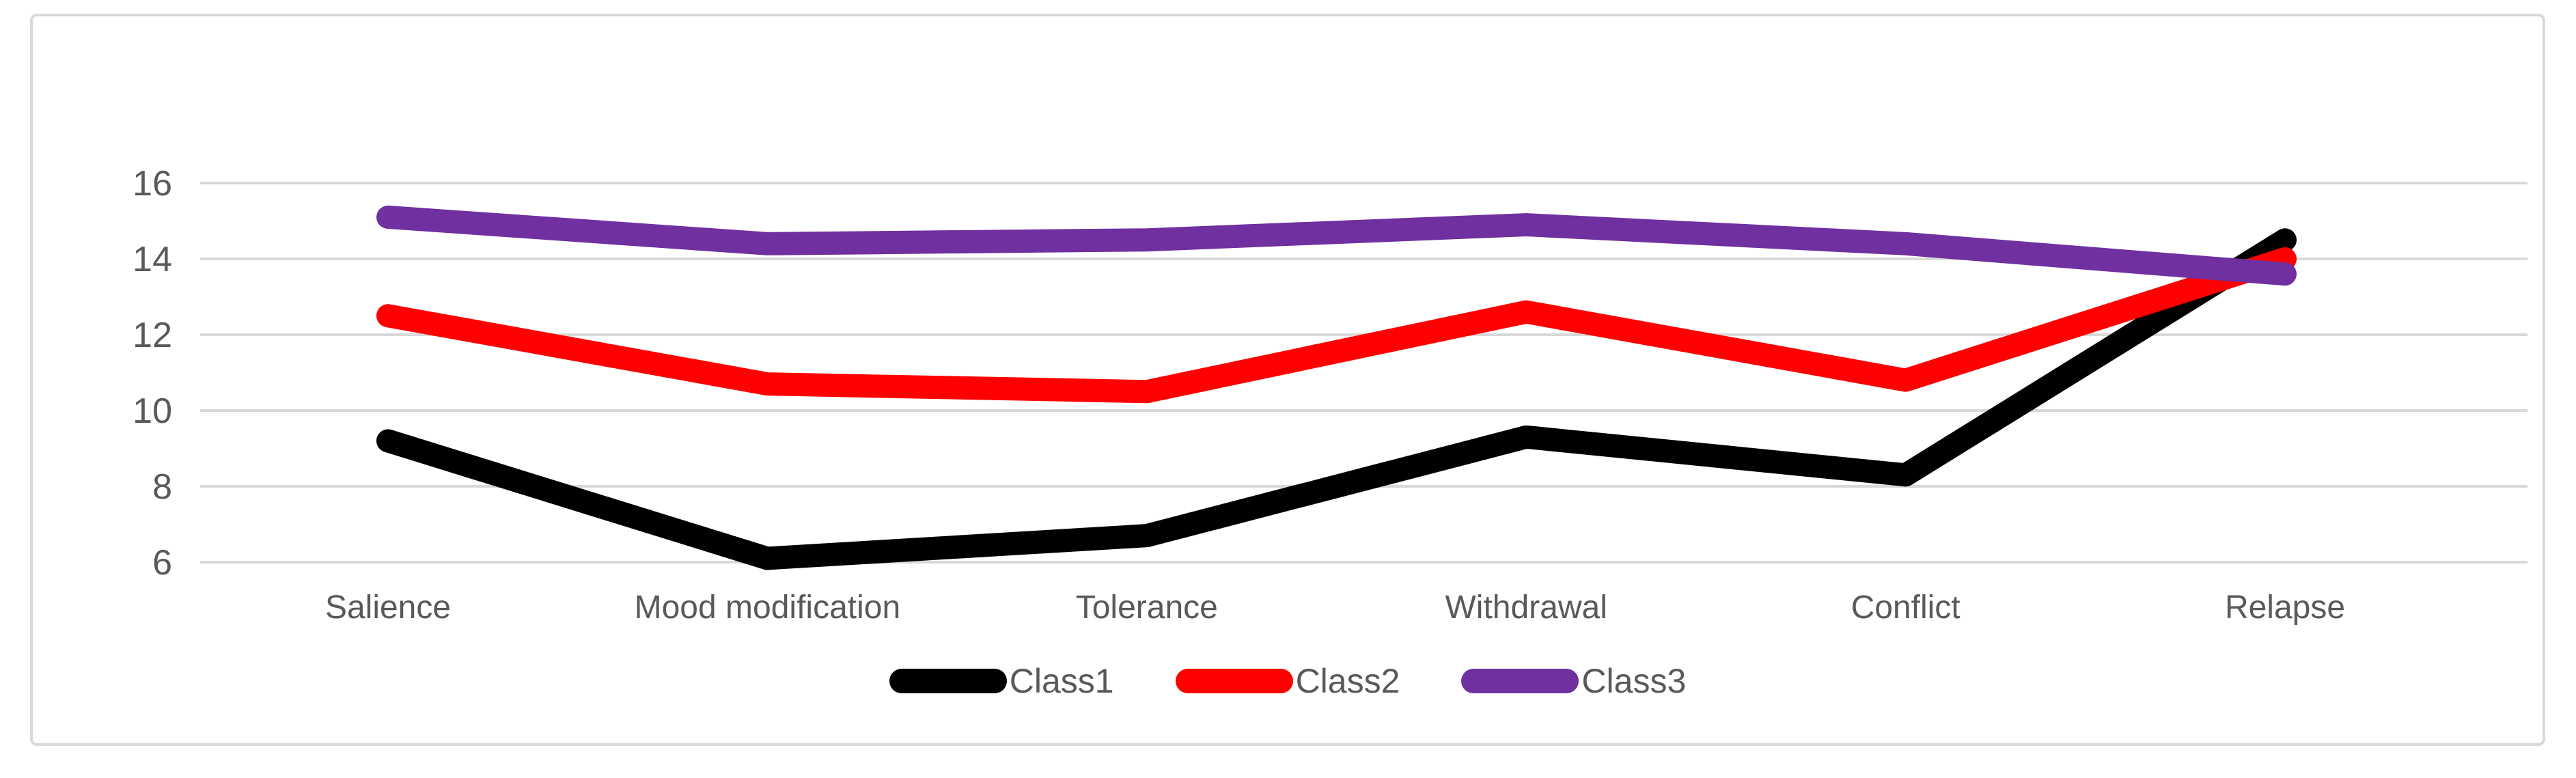  Describe the element at coordinates (152, 184) in the screenshot. I see `y-tick-label: 16` at that location.